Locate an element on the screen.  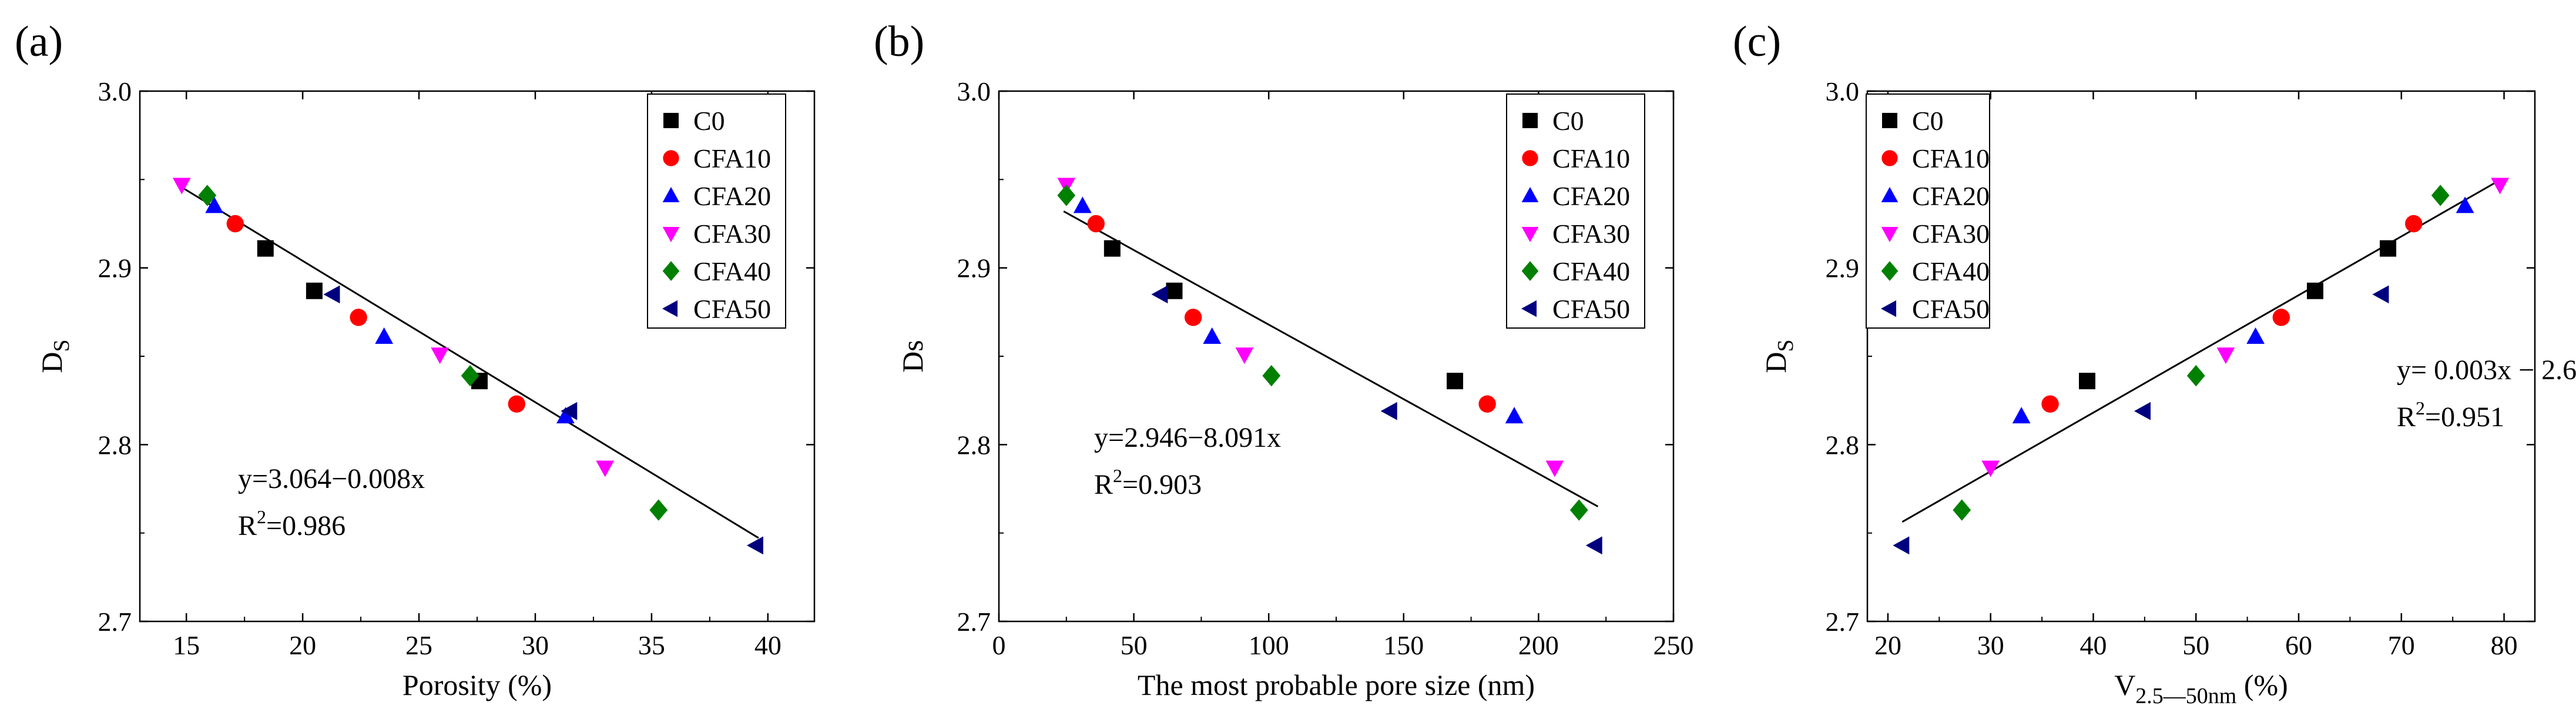
x-tick-label: 80 is located at coordinates (2505, 645).